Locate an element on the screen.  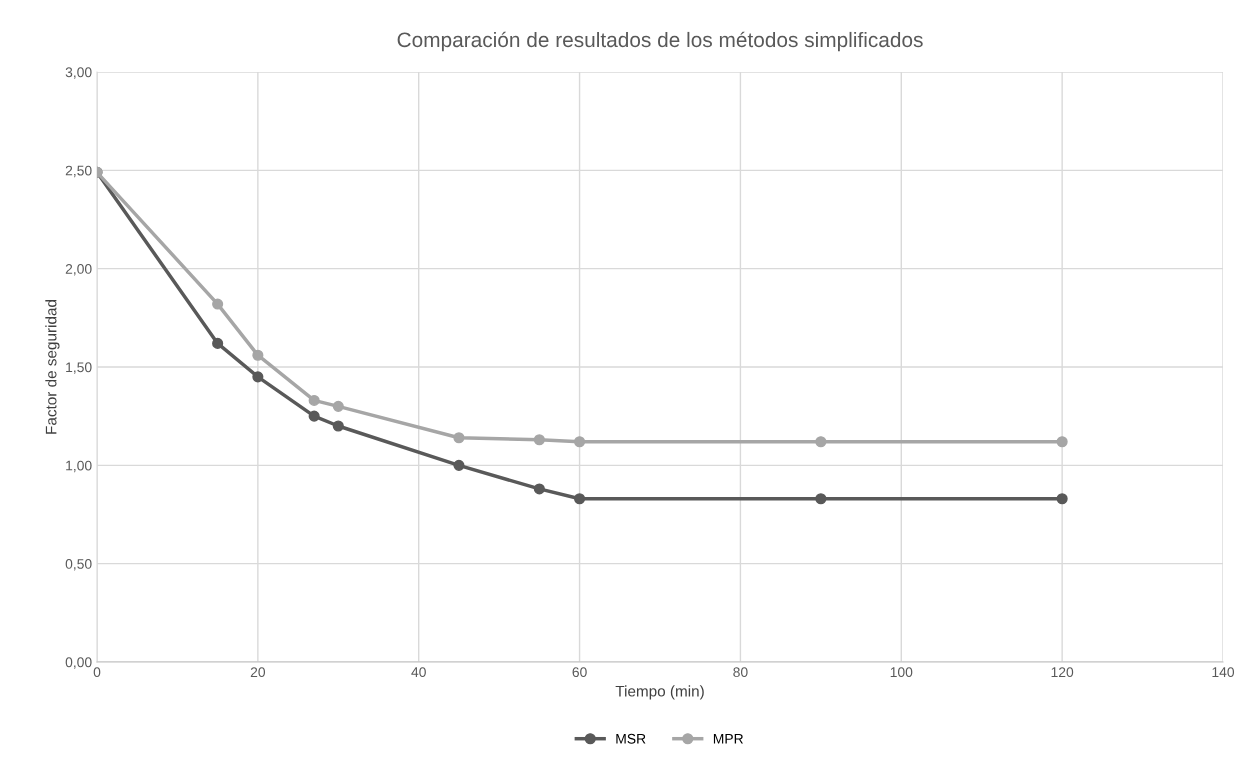
y-tick-label: 2,50 is located at coordinates (78, 171).